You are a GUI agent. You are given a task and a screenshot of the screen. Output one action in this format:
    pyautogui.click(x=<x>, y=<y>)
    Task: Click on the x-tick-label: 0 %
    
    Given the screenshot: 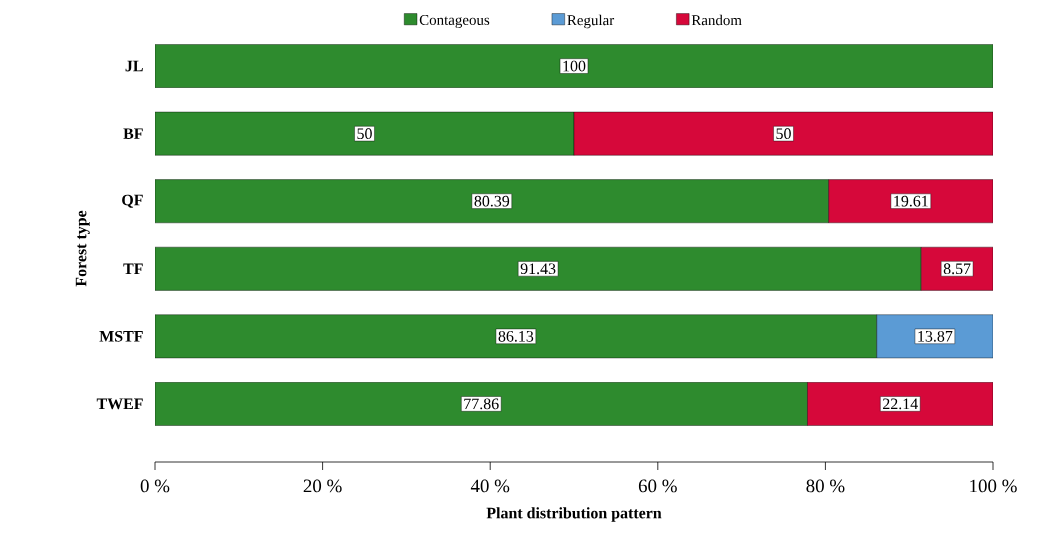 What is the action you would take?
    pyautogui.click(x=155, y=486)
    